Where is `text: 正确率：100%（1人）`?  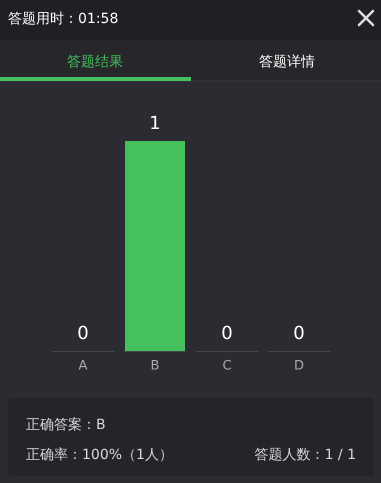 text: 正确率：100%（1人） is located at coordinates (99, 454).